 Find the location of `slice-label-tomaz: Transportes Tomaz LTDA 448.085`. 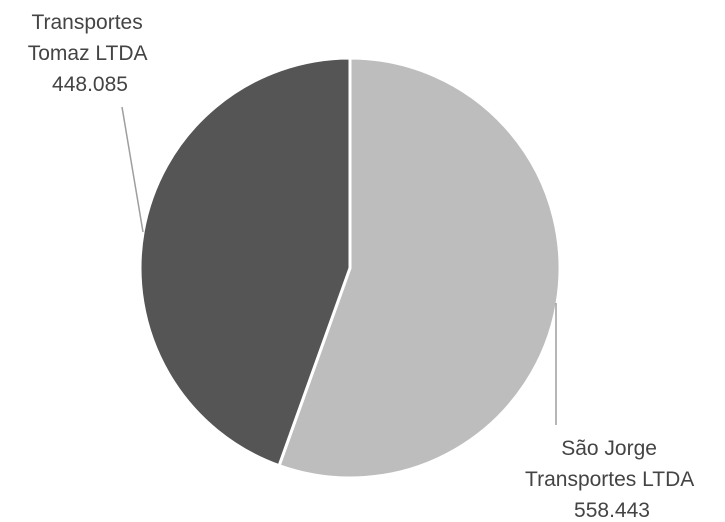

slice-label-tomaz: Transportes Tomaz LTDA 448.085 is located at coordinates (90, 53).